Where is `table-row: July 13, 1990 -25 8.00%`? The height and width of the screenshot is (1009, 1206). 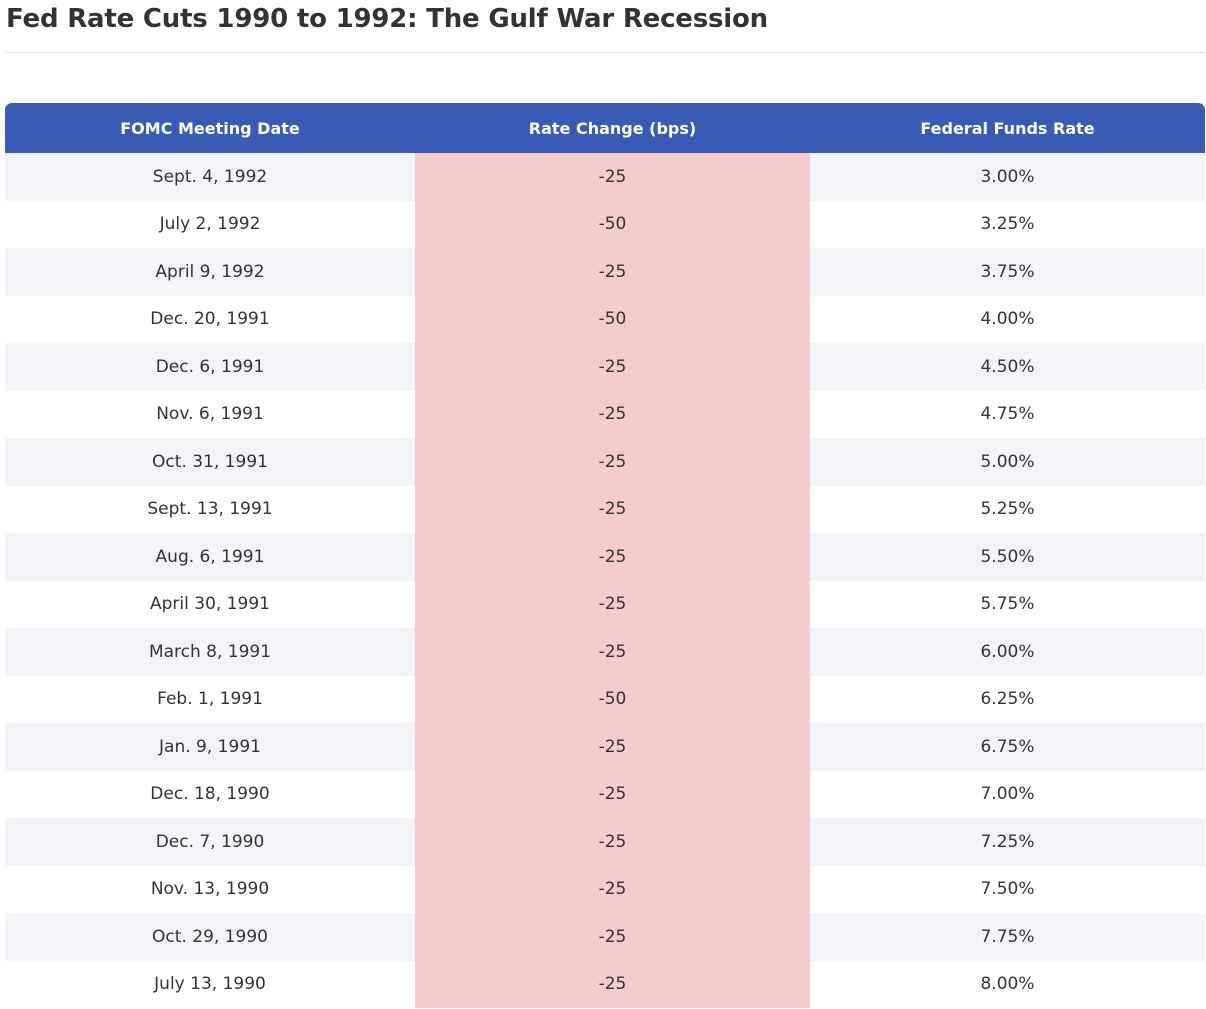 table-row: July 13, 1990 -25 8.00% is located at coordinates (605, 984).